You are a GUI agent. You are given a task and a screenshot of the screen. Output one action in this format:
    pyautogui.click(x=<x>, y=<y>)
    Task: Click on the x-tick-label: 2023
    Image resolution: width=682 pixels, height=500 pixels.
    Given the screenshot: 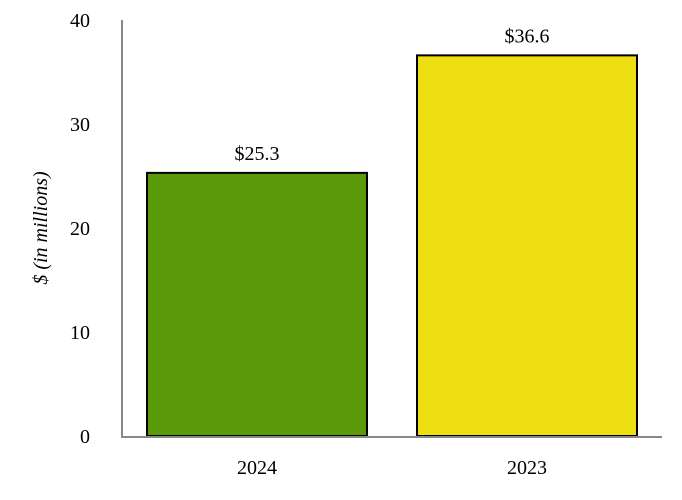 What is the action you would take?
    pyautogui.click(x=527, y=468)
    